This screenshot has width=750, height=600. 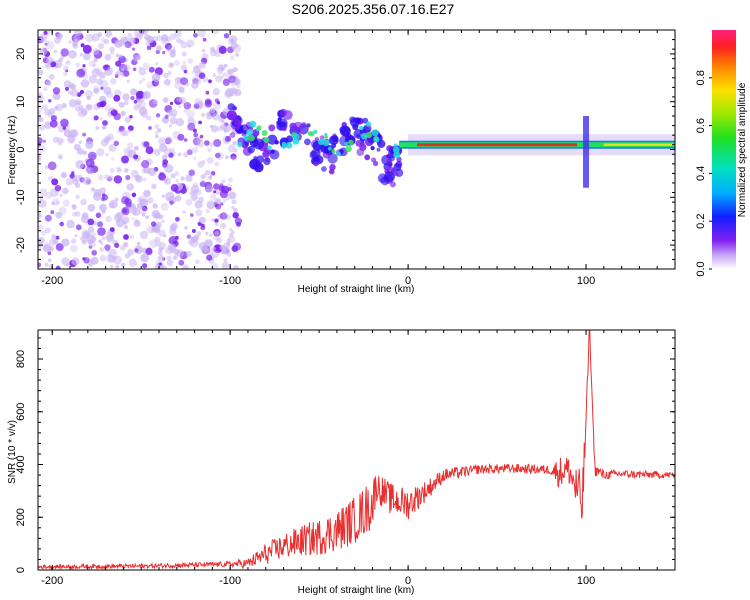 I want to click on spectrogram-y-tick-label: 0, so click(x=21, y=149).